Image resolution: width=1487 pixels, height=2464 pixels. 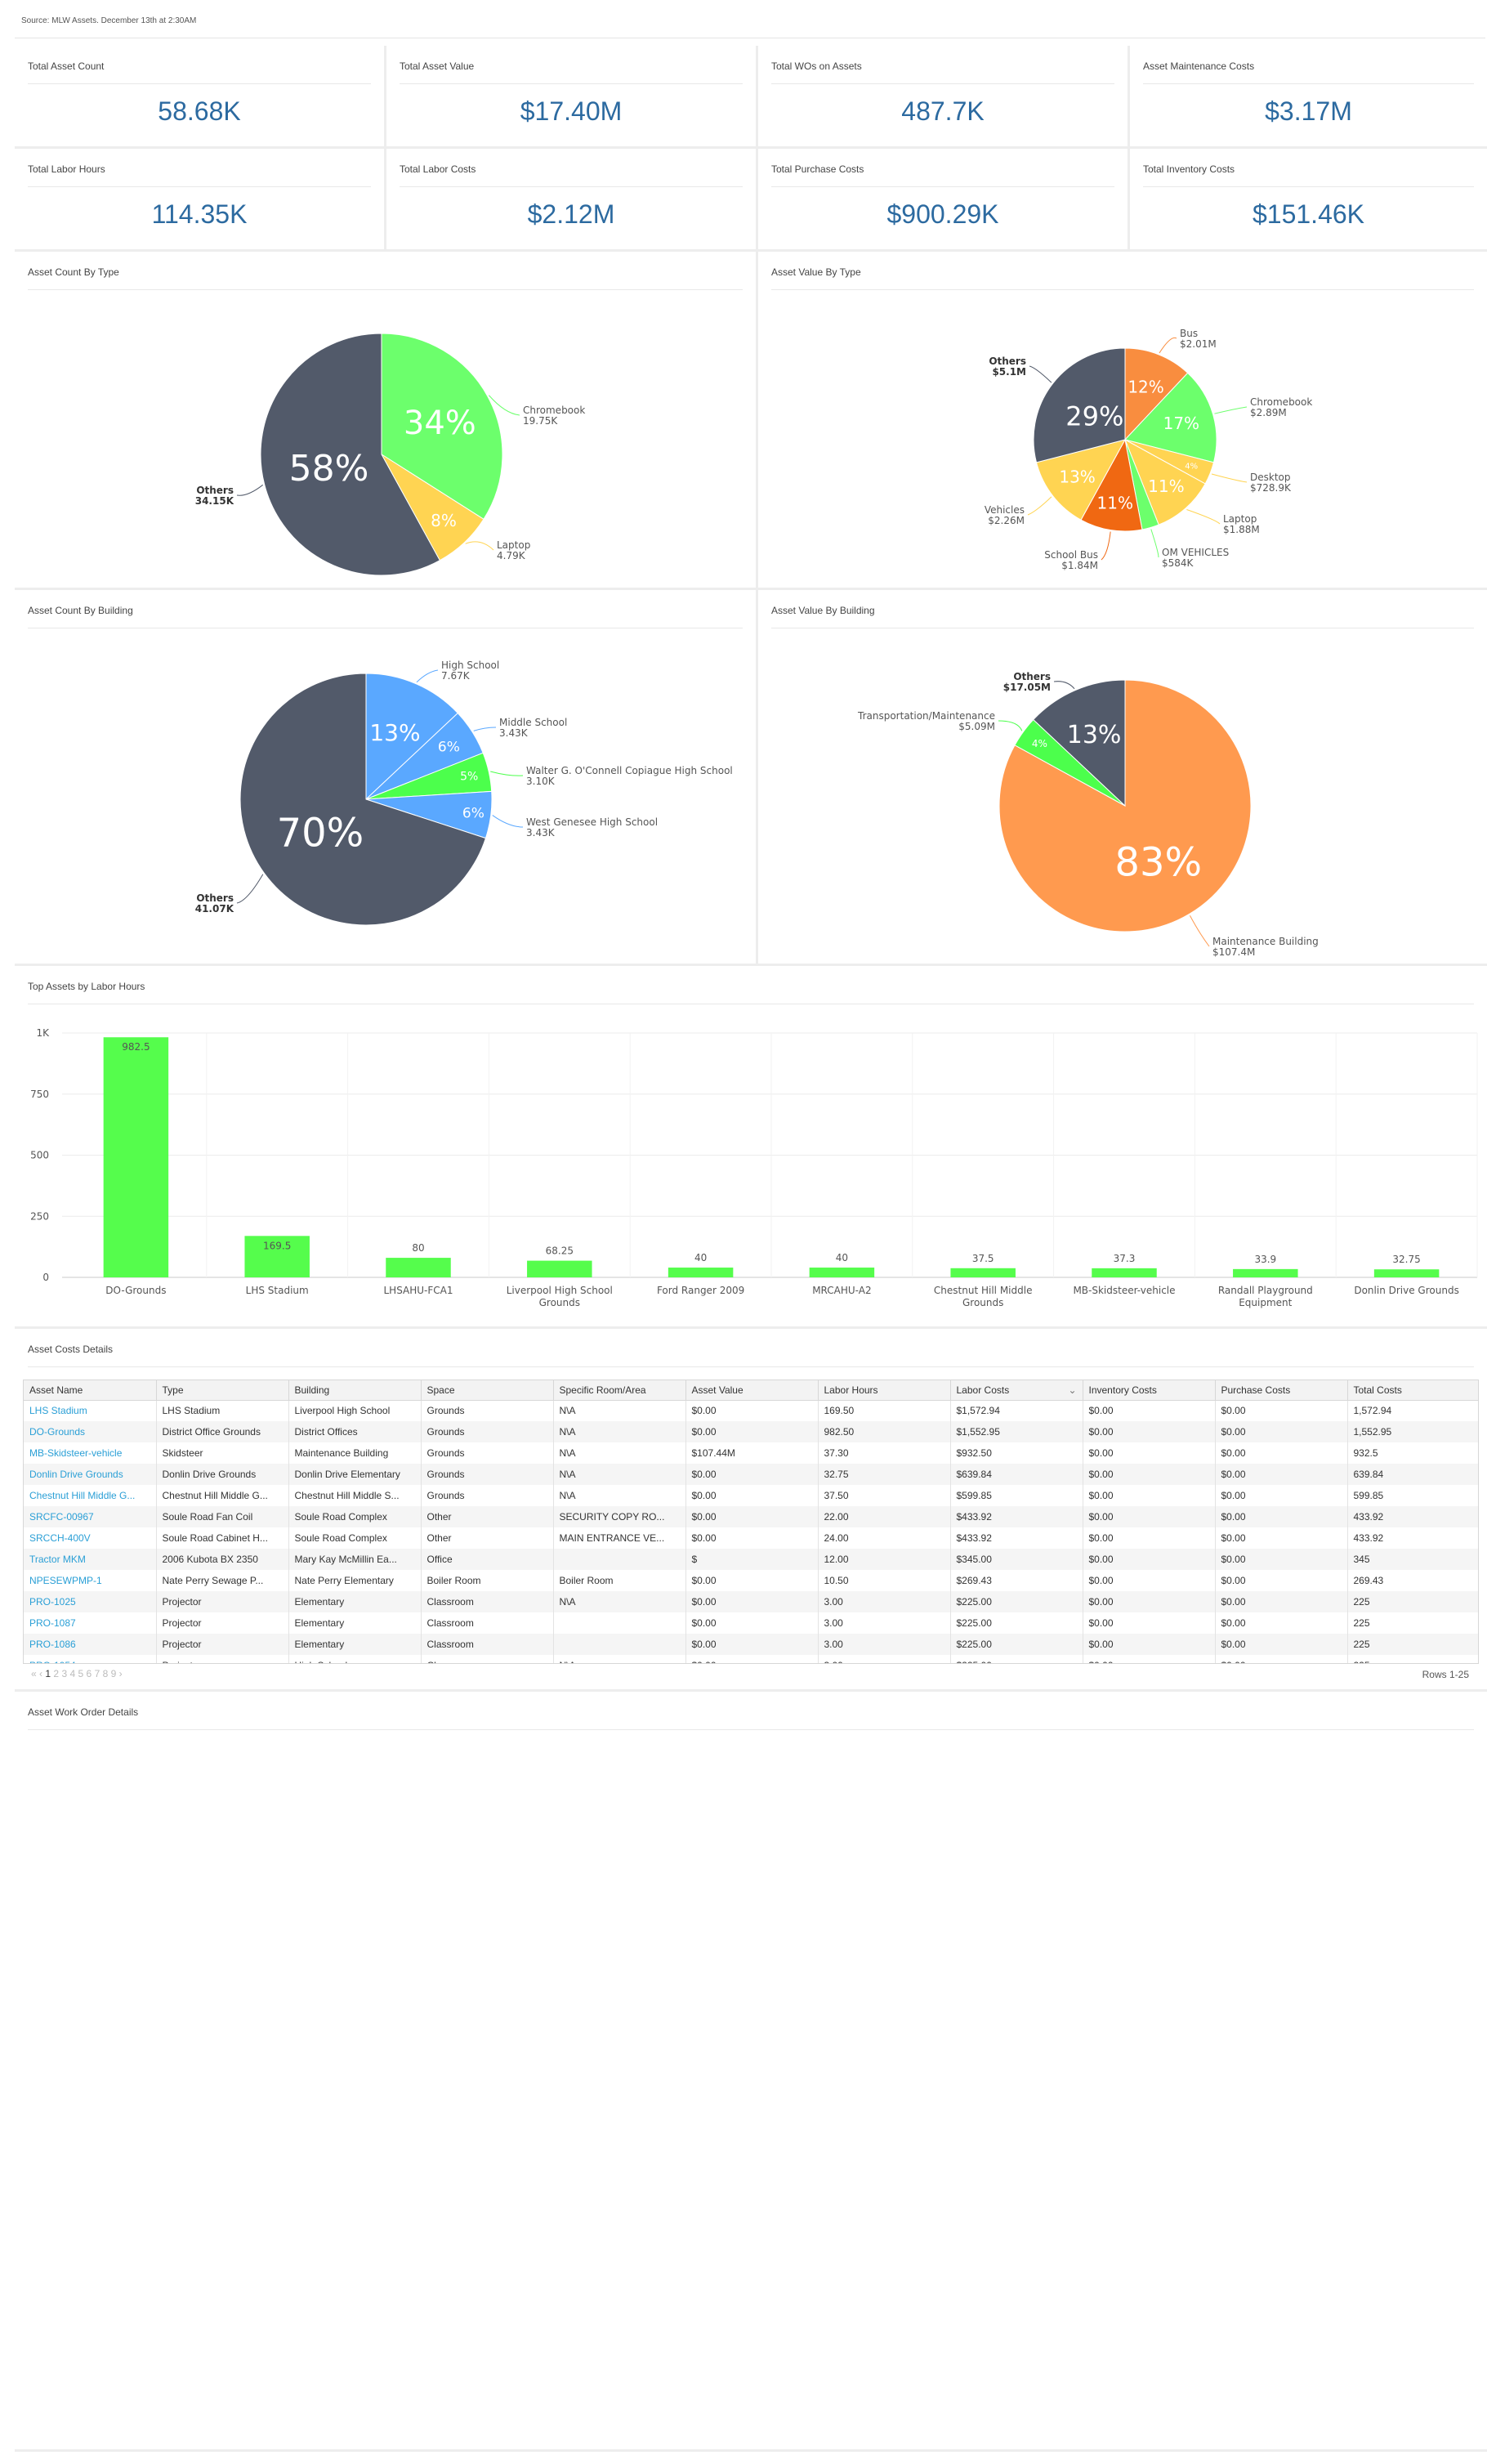 I want to click on kpi-card: Total Inventory Costs $151.46K, so click(x=1308, y=200).